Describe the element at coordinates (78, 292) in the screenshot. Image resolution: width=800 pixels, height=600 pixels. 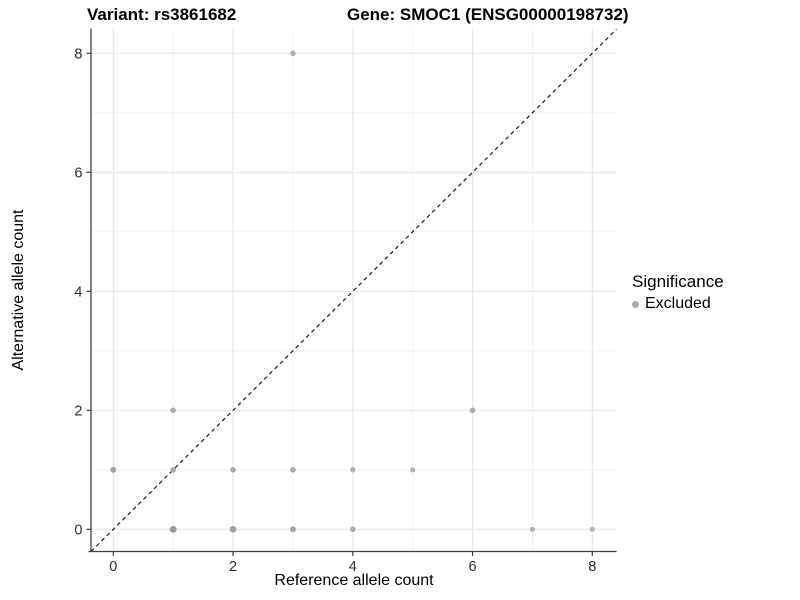
I see `y-tick-label: 4` at that location.